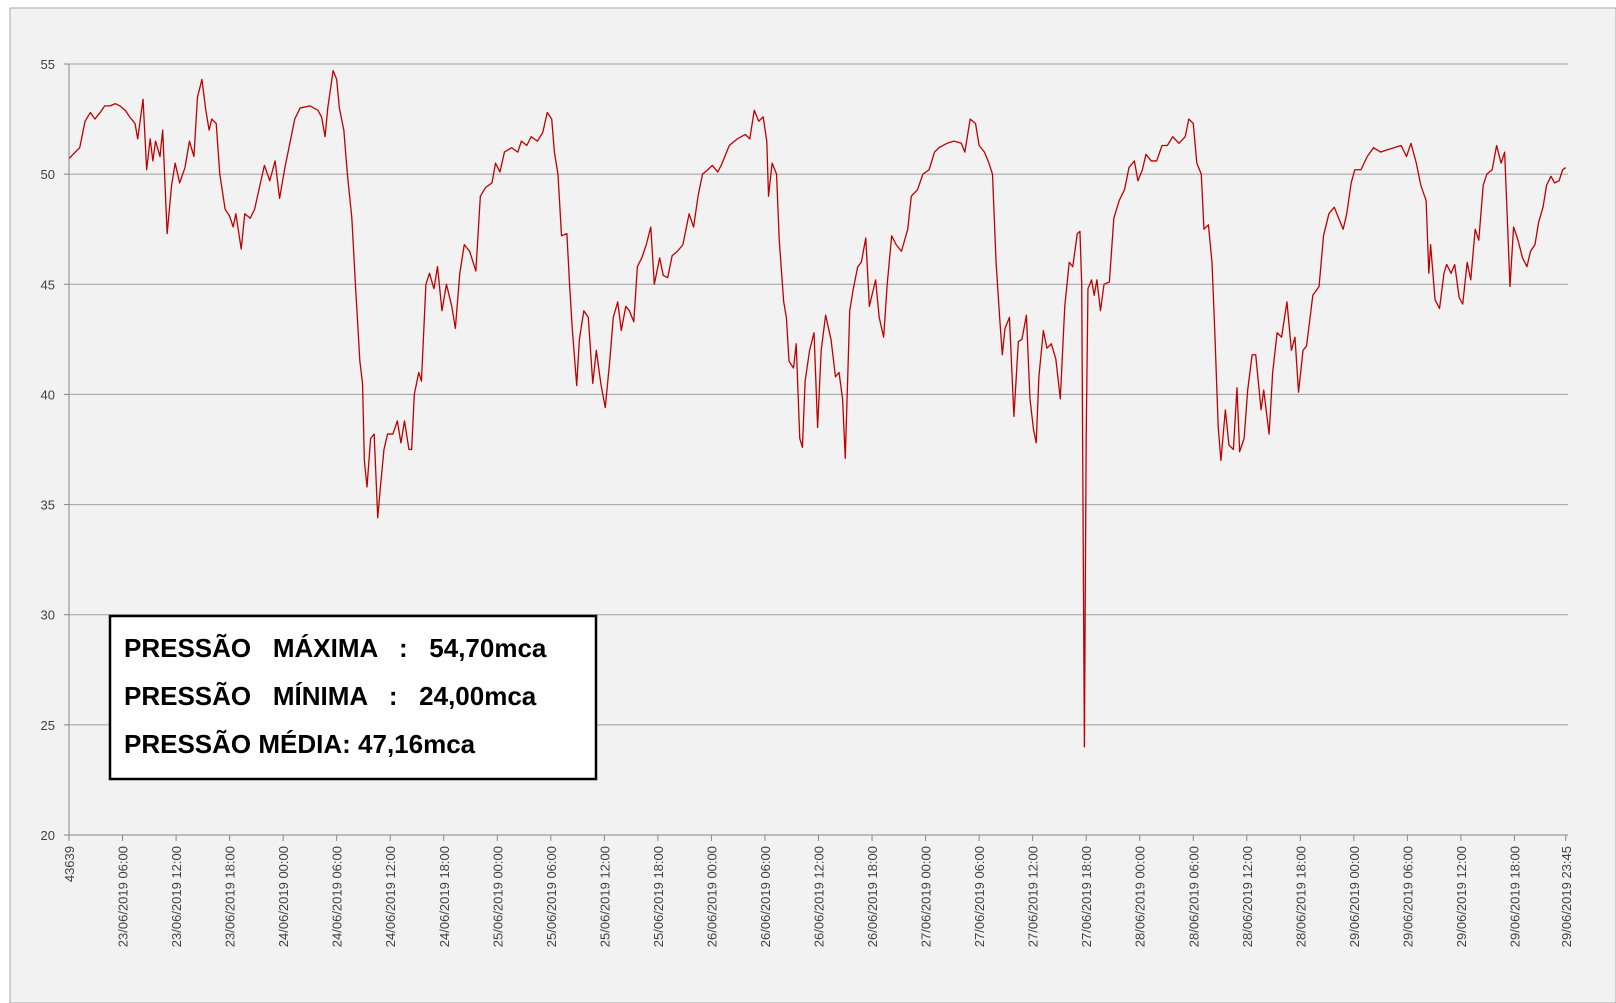 This screenshot has width=1616, height=1003. Describe the element at coordinates (176, 896) in the screenshot. I see `x-tick-label: 23/06/2019 12:00` at that location.